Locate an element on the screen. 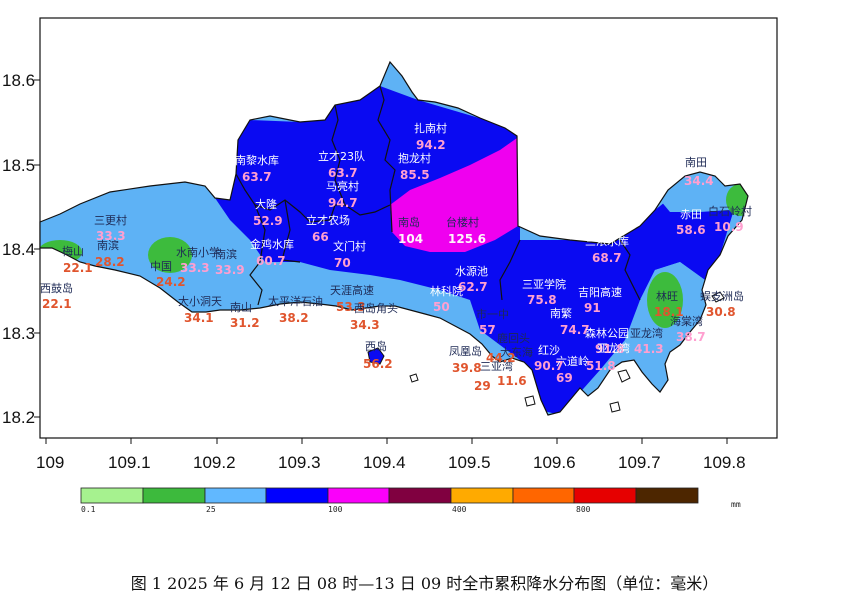  station-name: 水源池 is located at coordinates (471, 271).